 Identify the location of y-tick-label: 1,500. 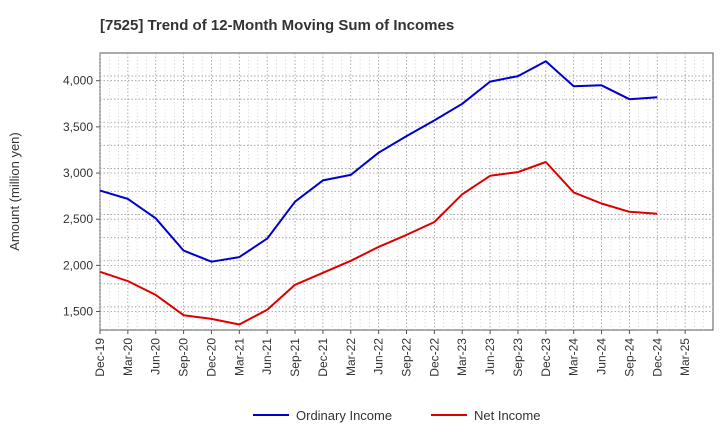
(78, 312).